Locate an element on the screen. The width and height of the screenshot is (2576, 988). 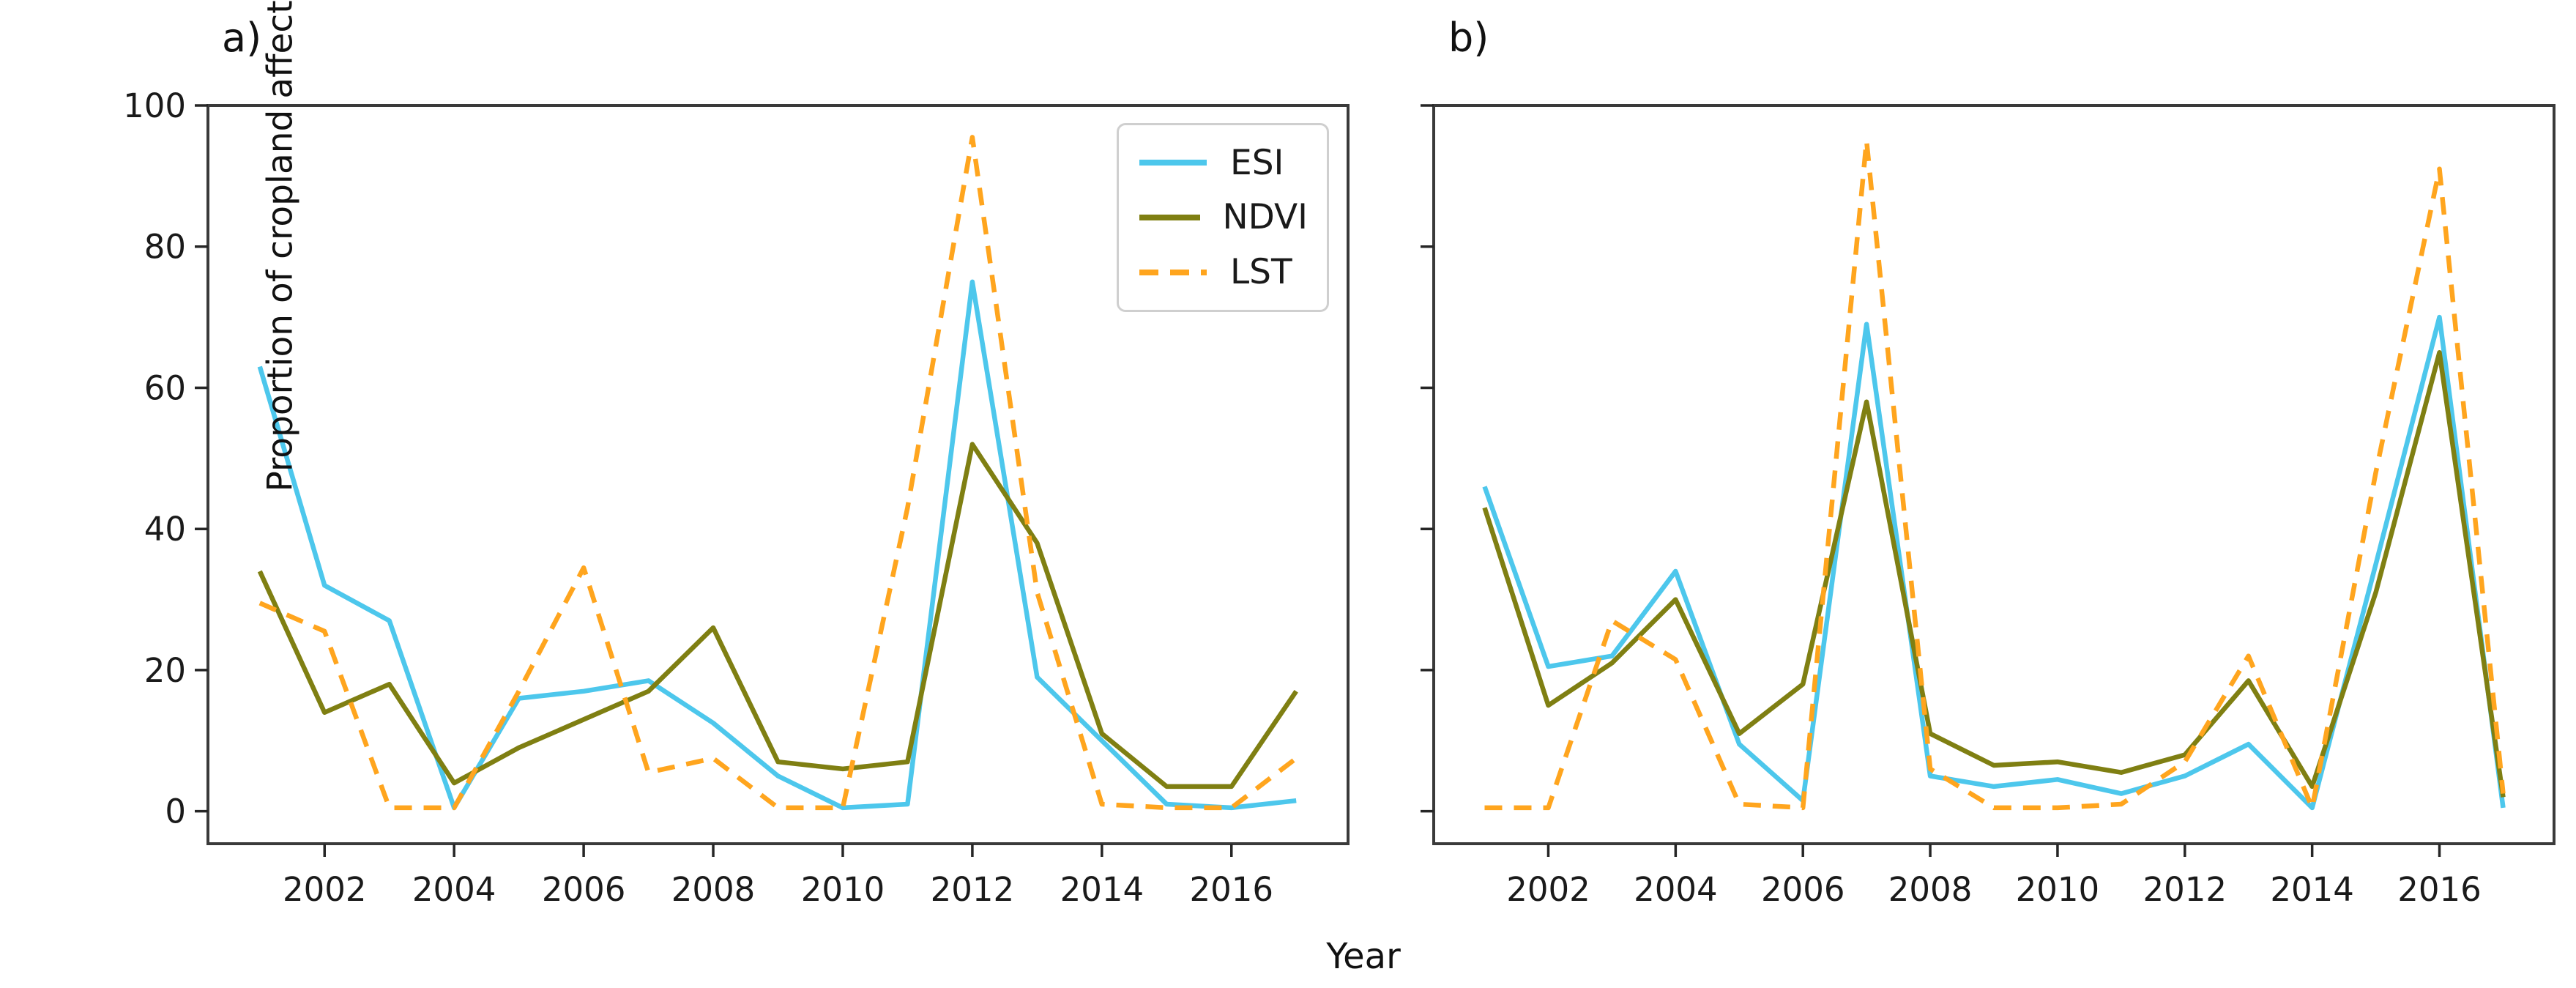
y-tick-label: 40 is located at coordinates (165, 529).